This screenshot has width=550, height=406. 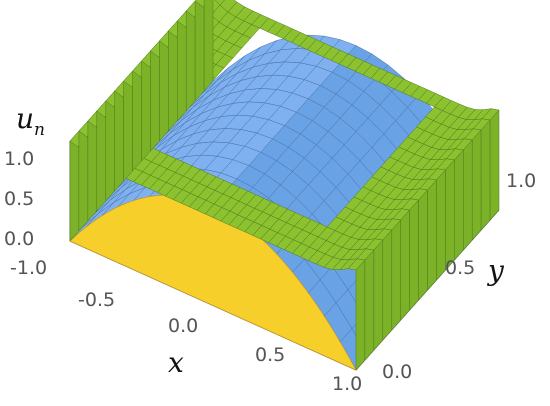 What do you see at coordinates (24, 176) in the screenshot?
I see `z-axis: 0.0 0.5 1.0 un` at bounding box center [24, 176].